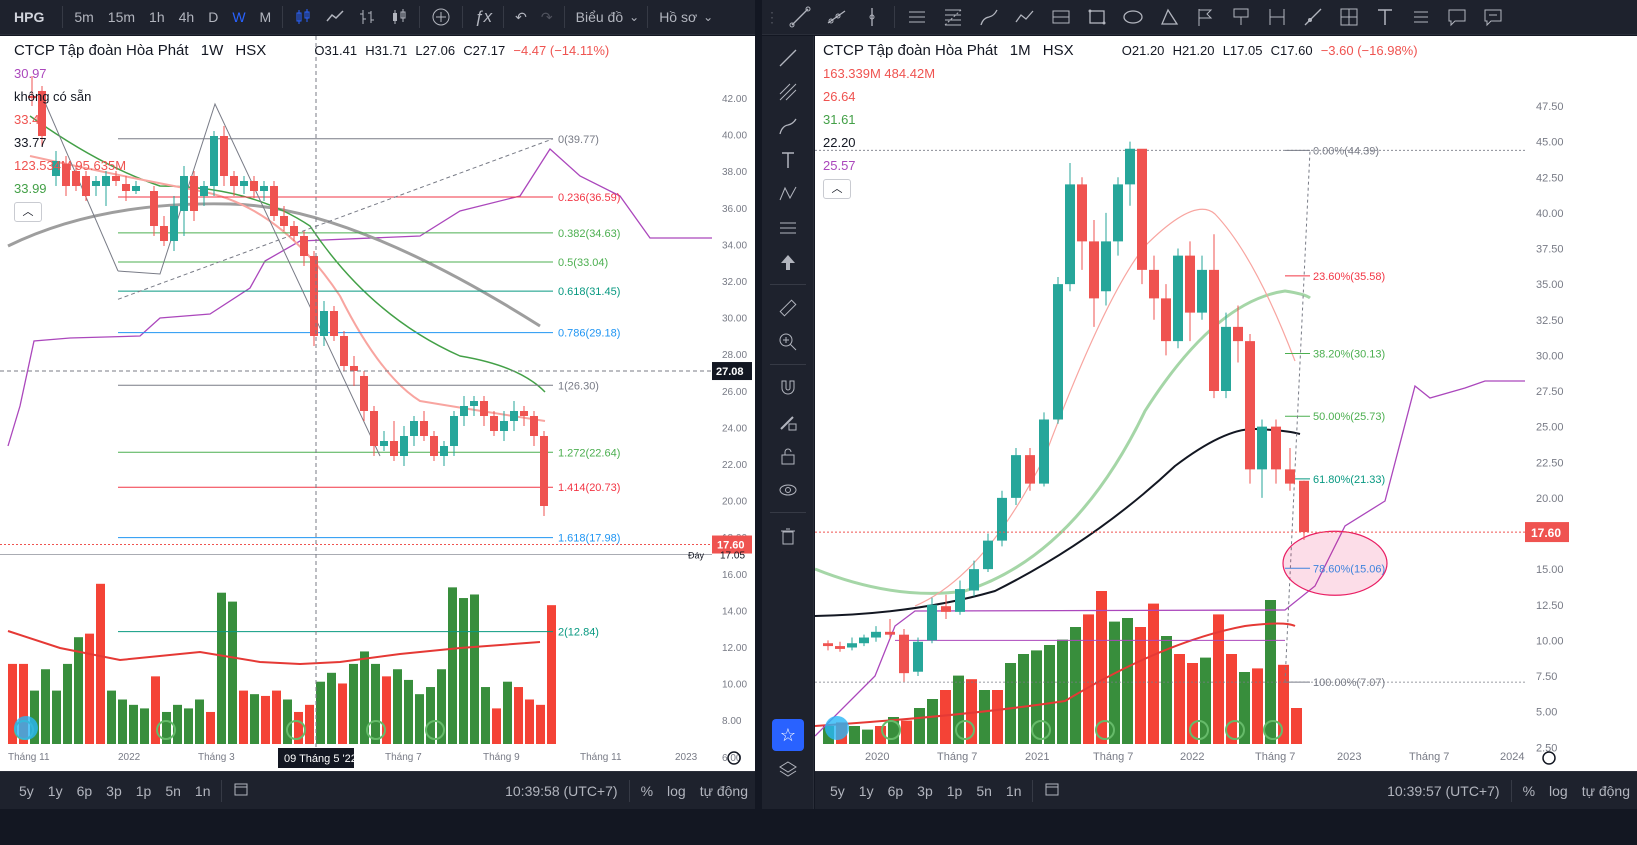 The image size is (1637, 845). I want to click on measure-icon, so click(1313, 17).